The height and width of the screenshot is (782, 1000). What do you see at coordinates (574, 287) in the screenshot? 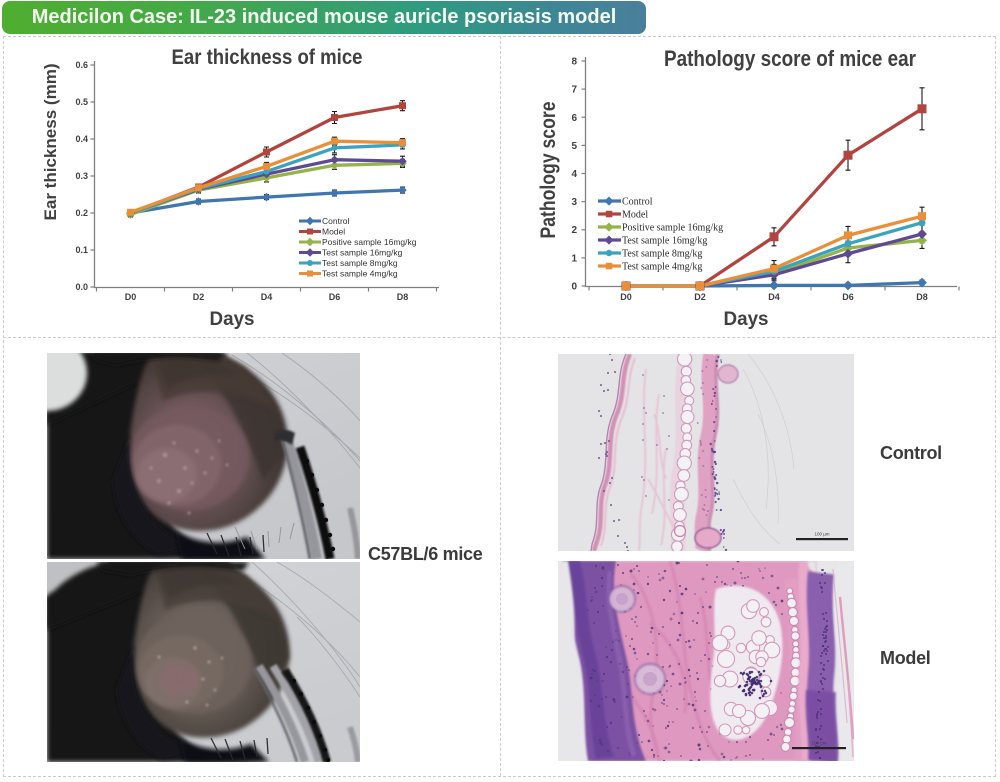
I see `svg-text: 0` at bounding box center [574, 287].